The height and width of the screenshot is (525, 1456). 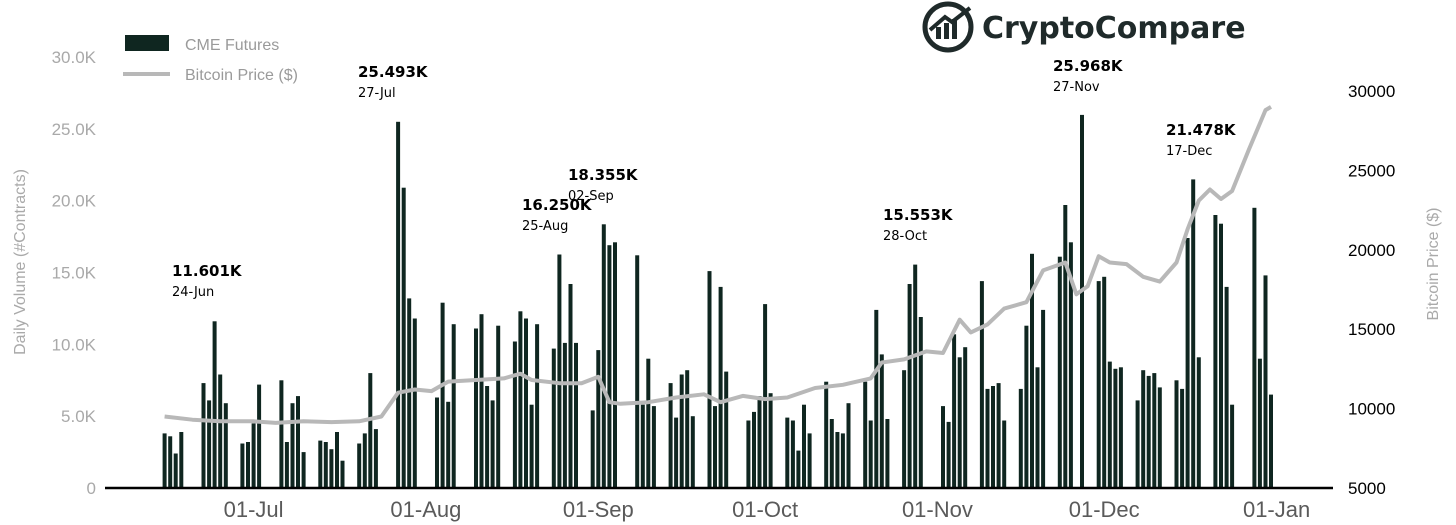 What do you see at coordinates (1371, 250) in the screenshot?
I see `y-right-tick-label: 20000` at bounding box center [1371, 250].